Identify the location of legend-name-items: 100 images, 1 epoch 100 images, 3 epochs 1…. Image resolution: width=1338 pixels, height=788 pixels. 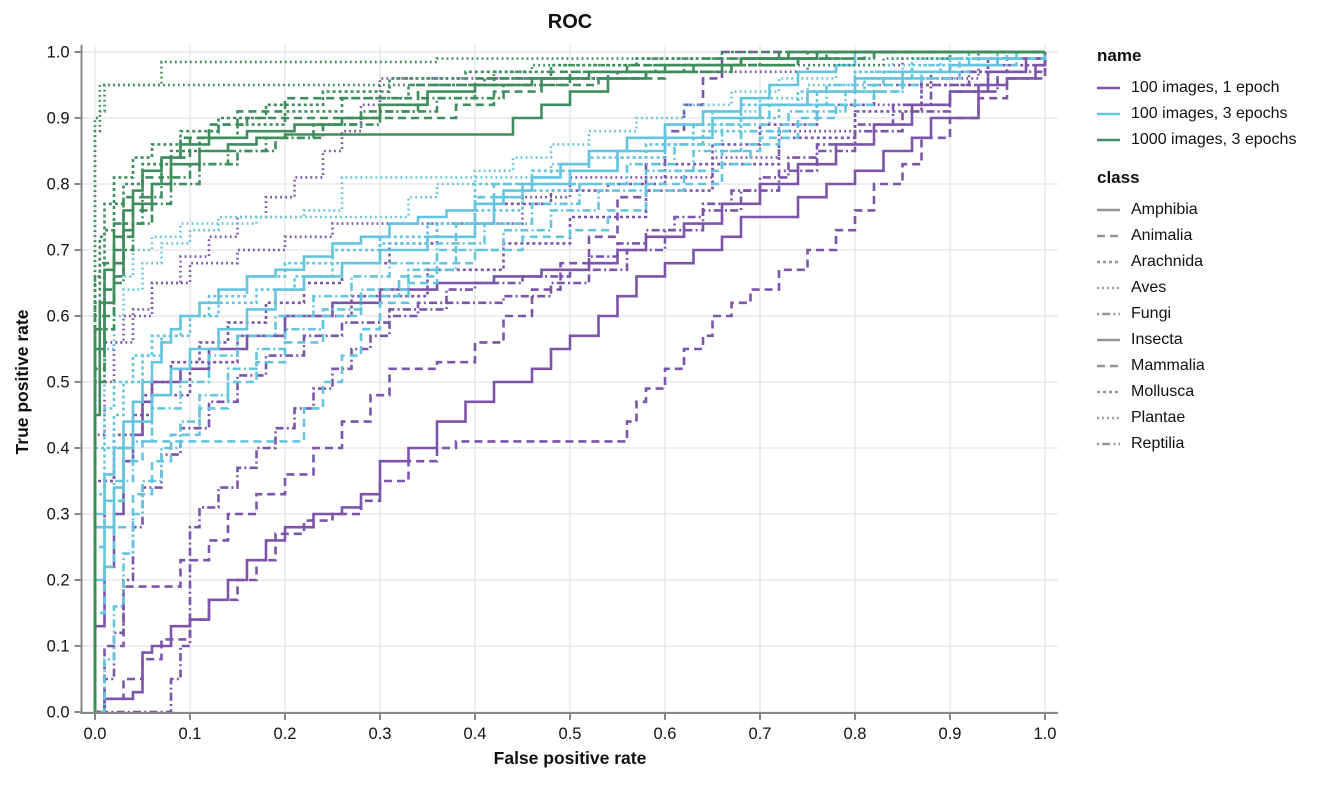
(1214, 114).